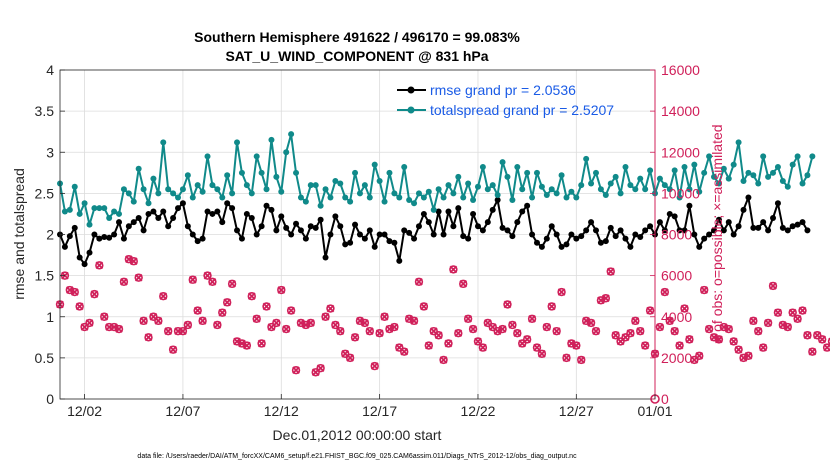 The width and height of the screenshot is (830, 470). I want to click on y-tick-label-left: 1, so click(50, 317).